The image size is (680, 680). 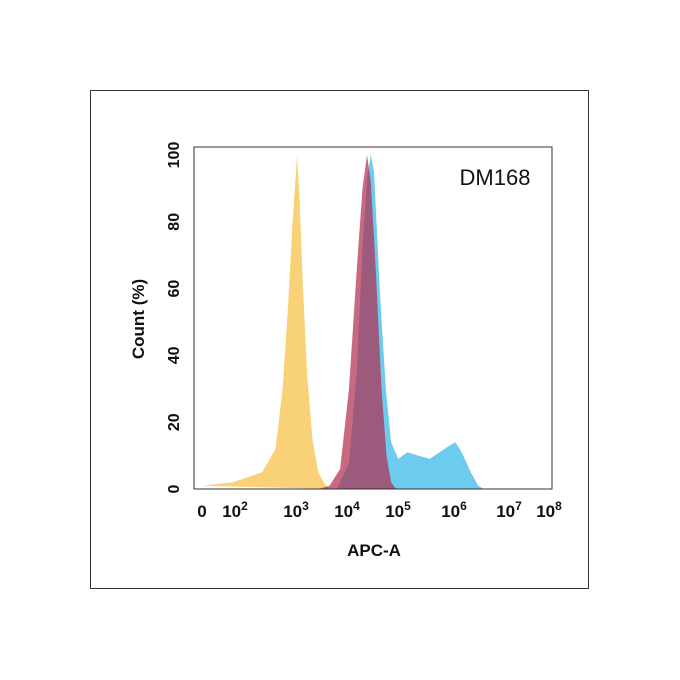 I want to click on x-tick-label: 10⁵, so click(x=398, y=510).